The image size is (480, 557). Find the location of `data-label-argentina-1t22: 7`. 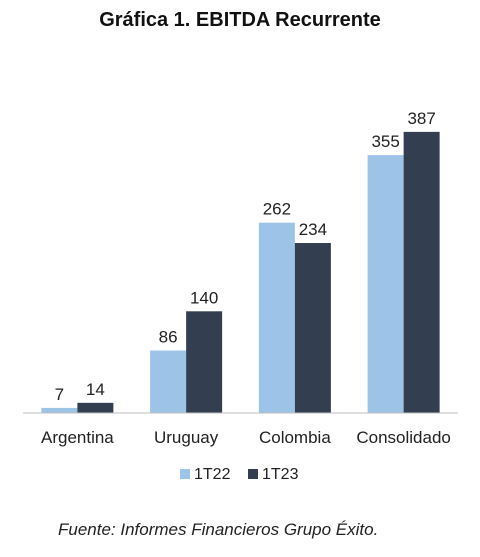

data-label-argentina-1t22: 7 is located at coordinates (59, 394).